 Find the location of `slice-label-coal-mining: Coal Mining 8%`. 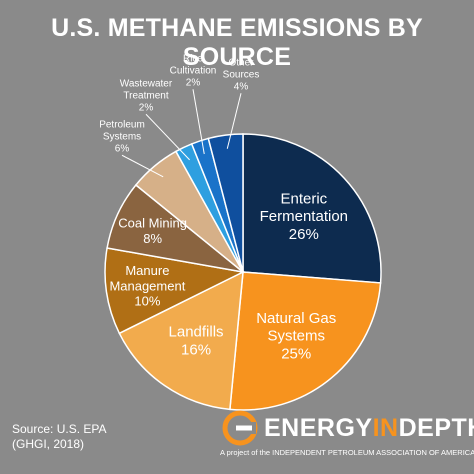

slice-label-coal-mining: Coal Mining 8% is located at coordinates (152, 231).